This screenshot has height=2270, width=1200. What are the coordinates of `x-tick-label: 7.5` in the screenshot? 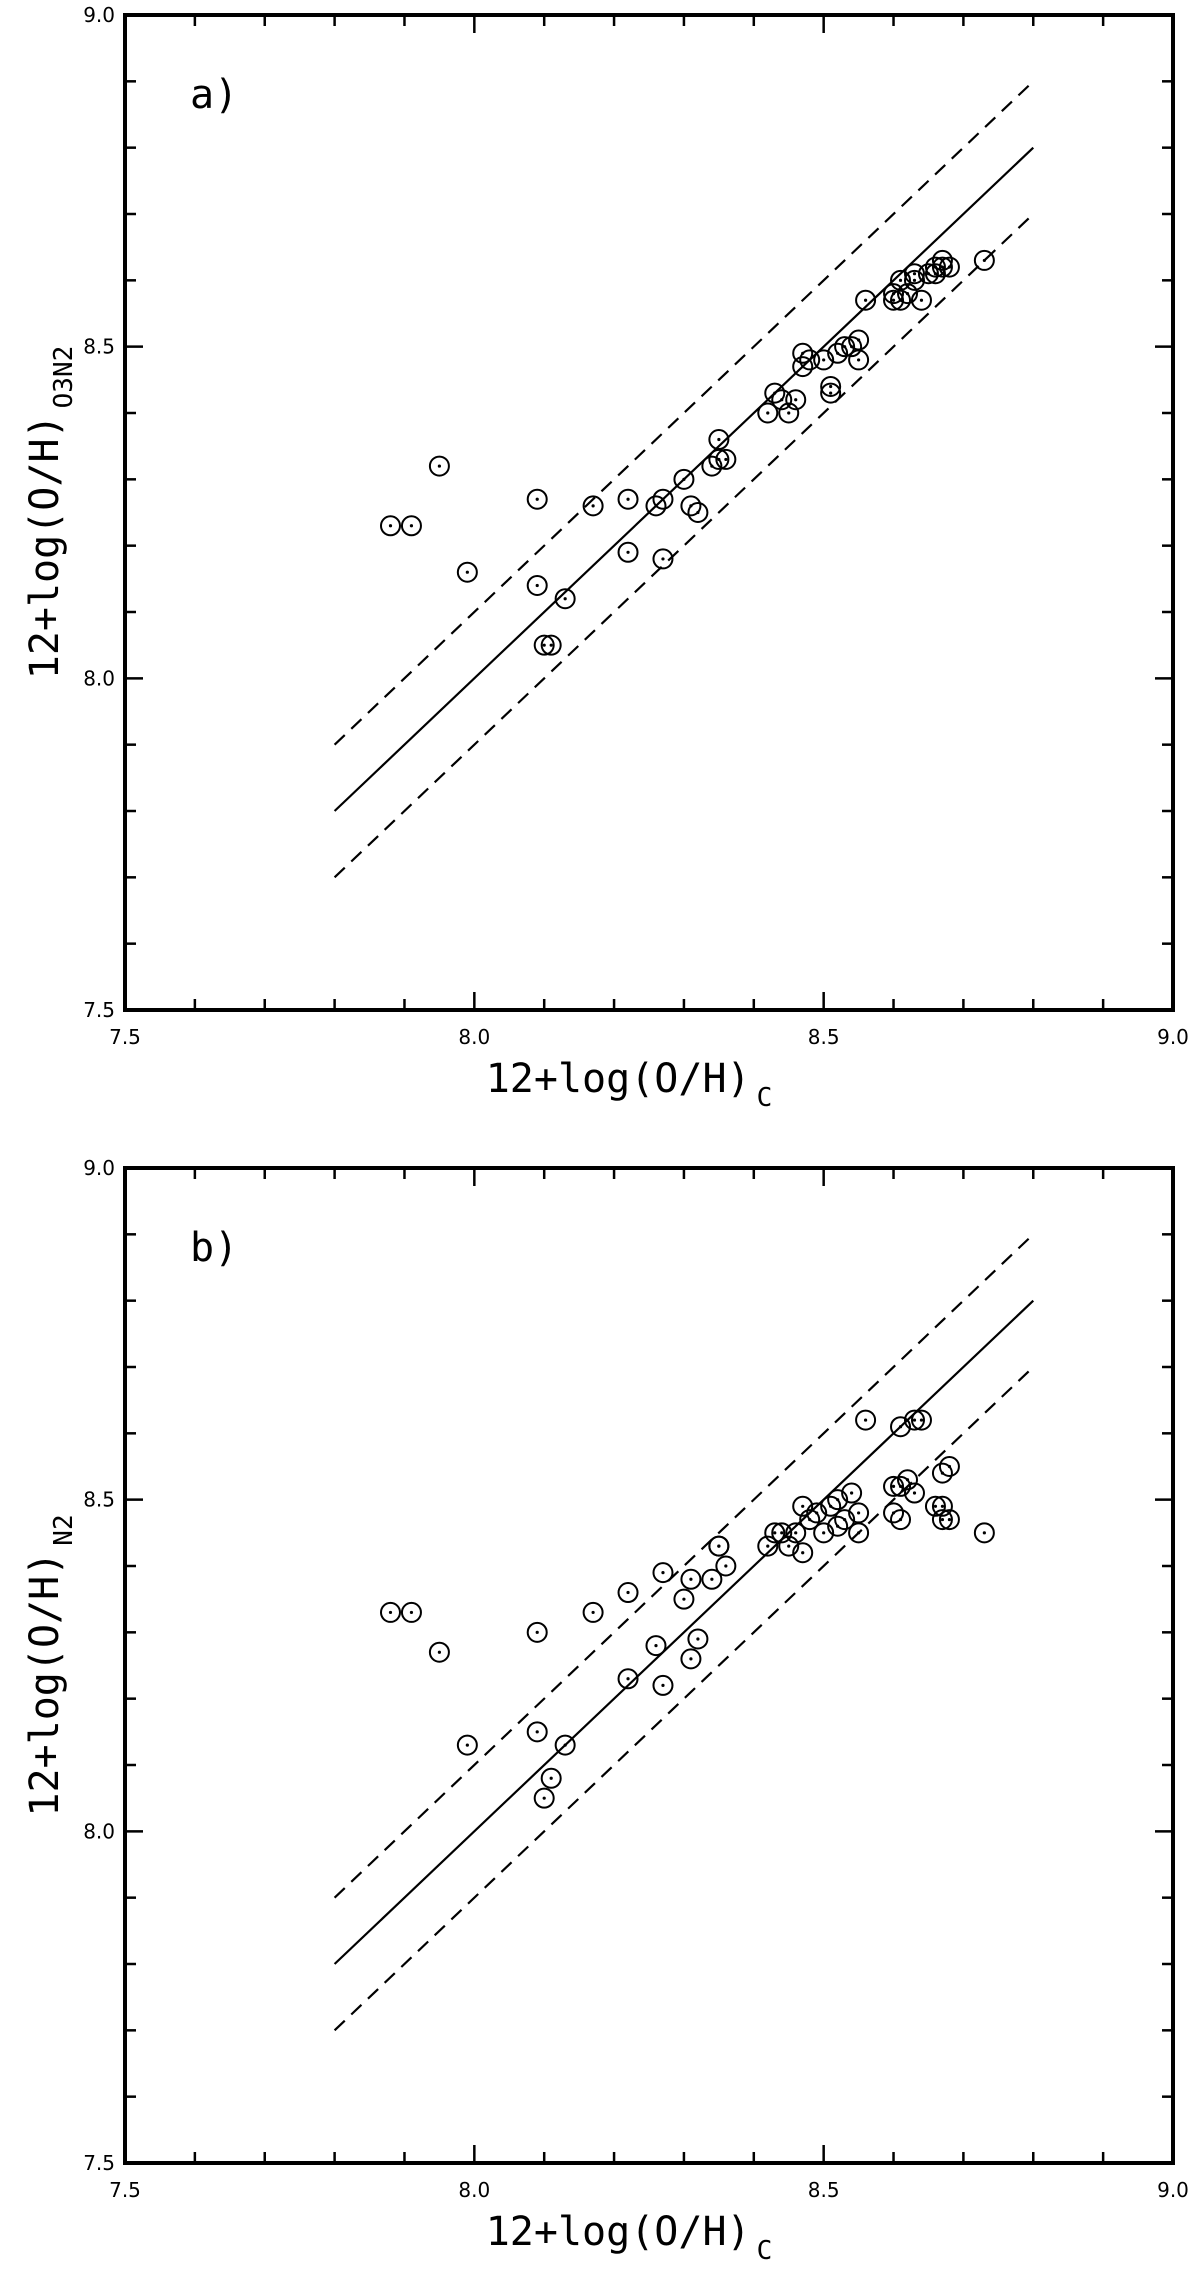 It's located at (125, 1037).